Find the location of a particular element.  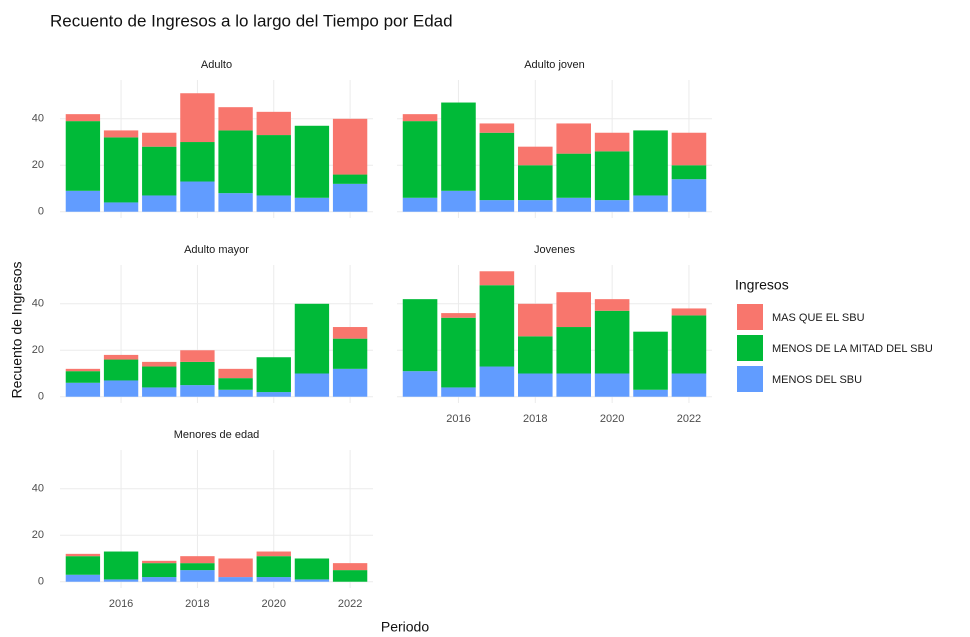

y-axis-title: Recuento de Ingresos is located at coordinates (17, 330).